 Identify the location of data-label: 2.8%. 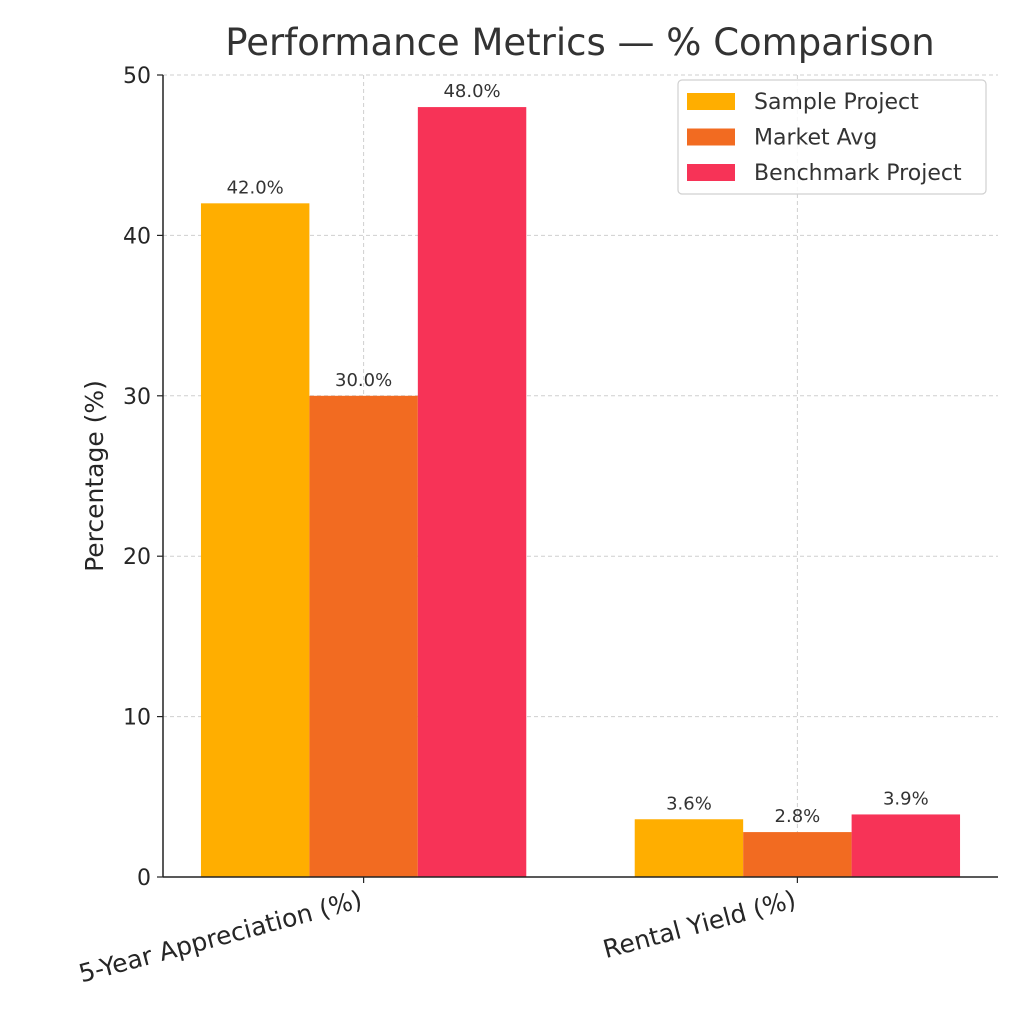
(798, 816).